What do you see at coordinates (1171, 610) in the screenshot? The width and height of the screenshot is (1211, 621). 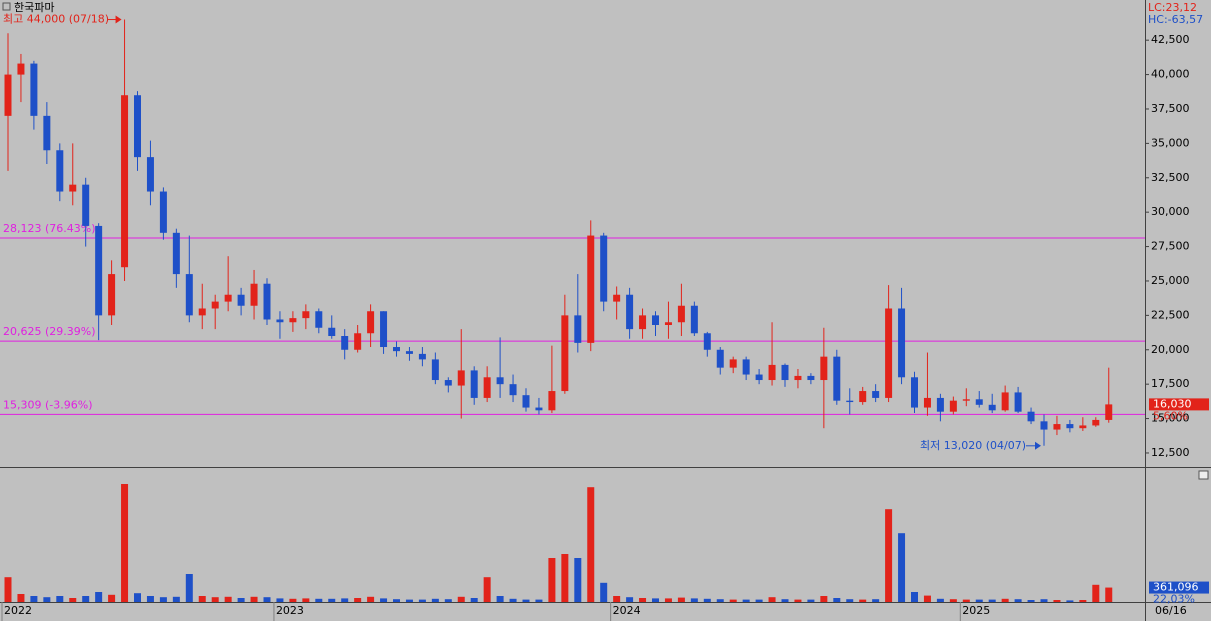 I see `last-date: 06/16` at bounding box center [1171, 610].